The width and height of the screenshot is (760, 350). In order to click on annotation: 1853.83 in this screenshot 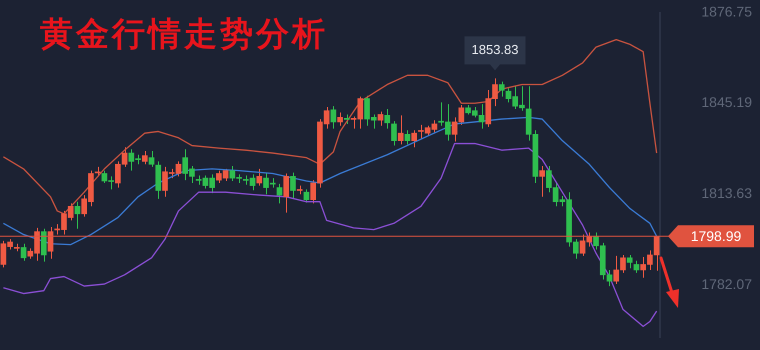, I will do `click(495, 49)`.